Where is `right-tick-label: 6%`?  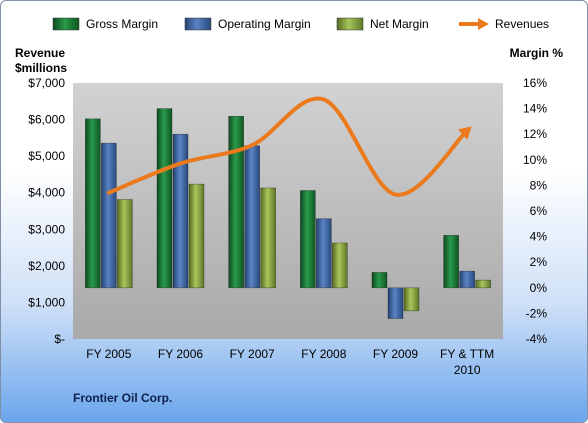 right-tick-label: 6% is located at coordinates (539, 211).